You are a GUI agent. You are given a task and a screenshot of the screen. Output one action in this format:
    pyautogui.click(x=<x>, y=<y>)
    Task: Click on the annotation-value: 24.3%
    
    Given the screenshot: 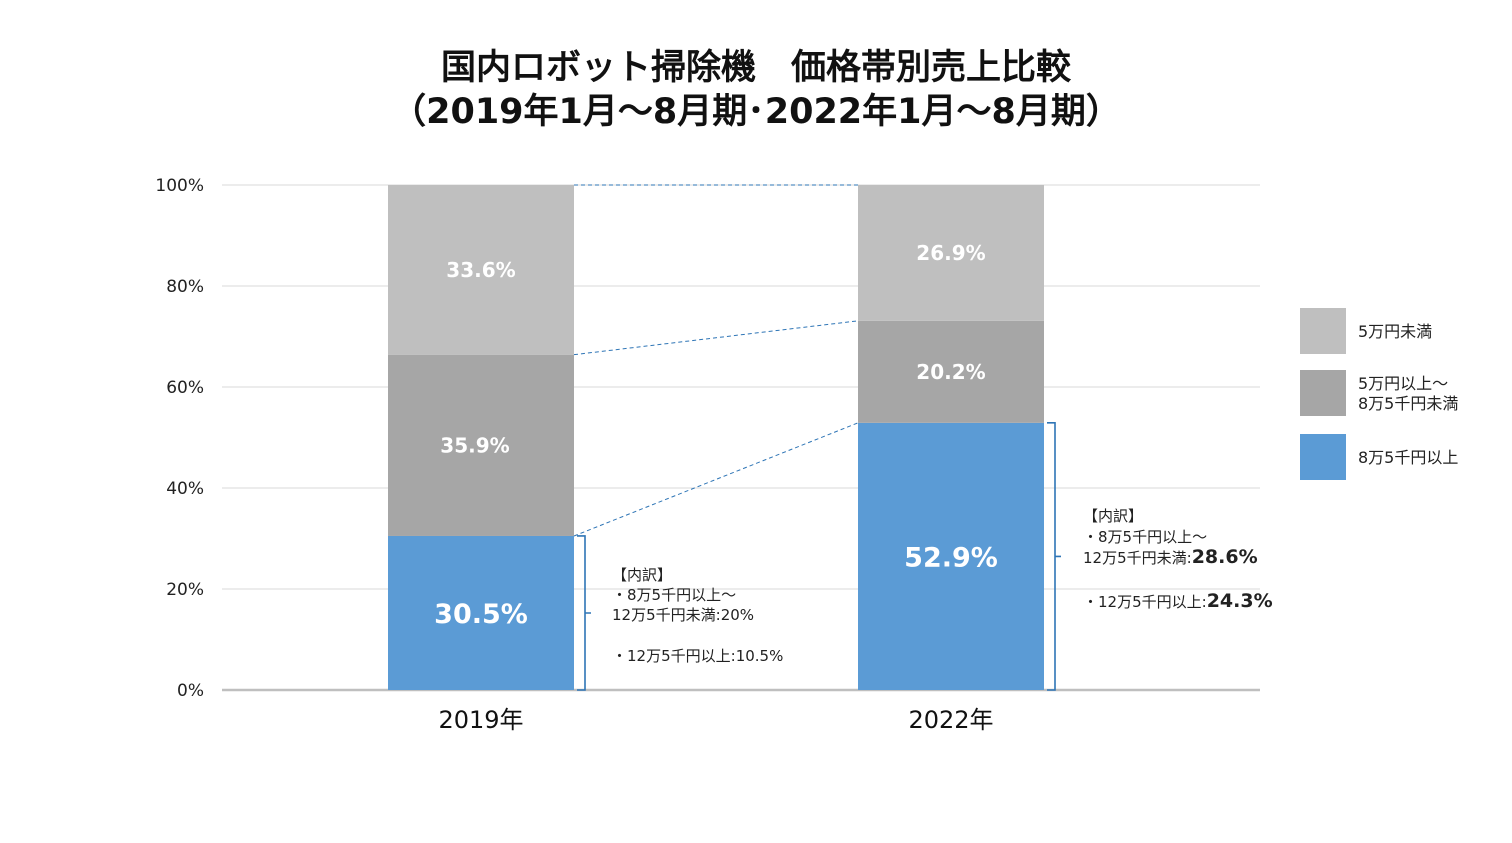 What is the action you would take?
    pyautogui.click(x=1240, y=601)
    